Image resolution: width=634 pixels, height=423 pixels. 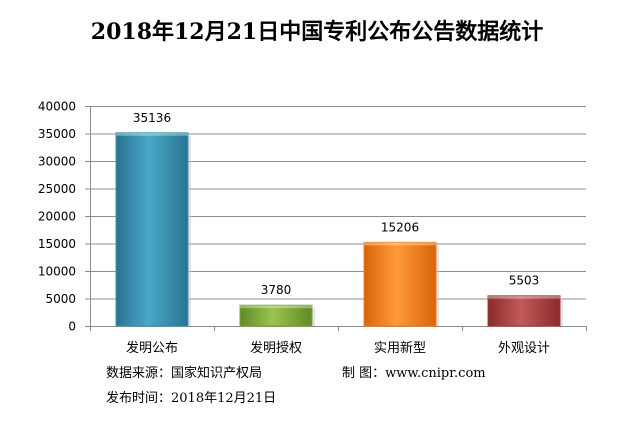 I want to click on maker-label: 制 图：, so click(x=363, y=373).